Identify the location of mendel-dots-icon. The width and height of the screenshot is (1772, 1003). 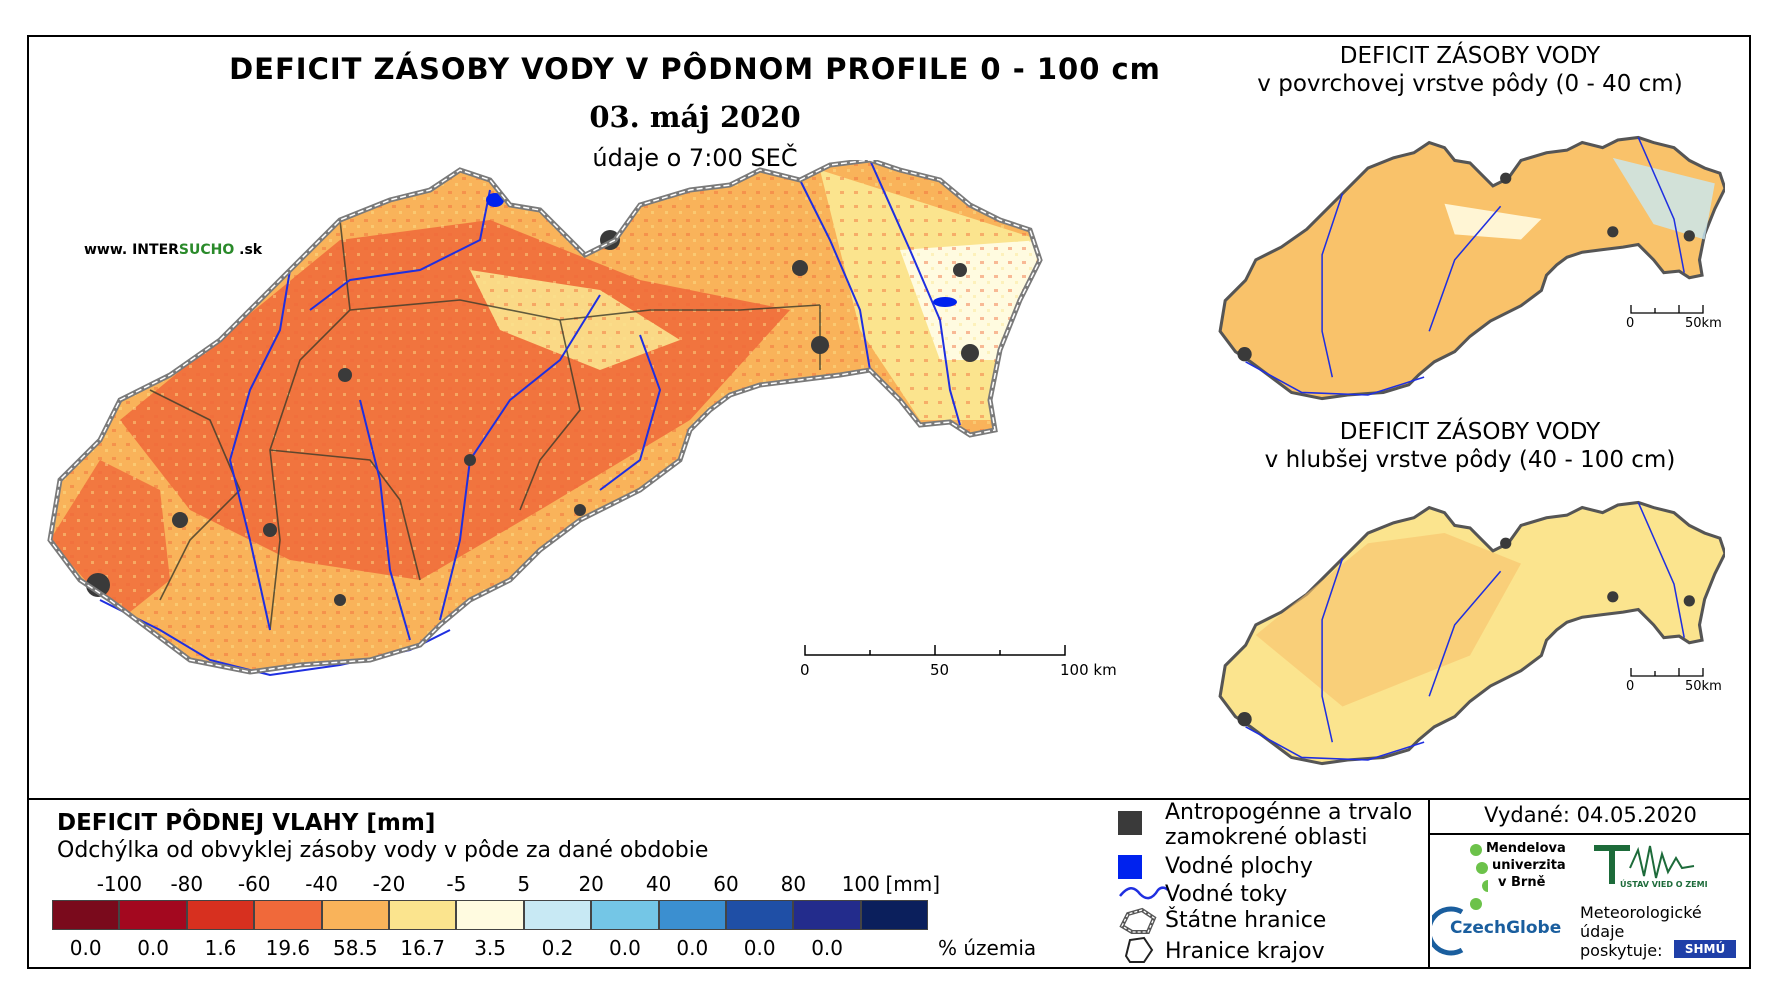
(1482, 877).